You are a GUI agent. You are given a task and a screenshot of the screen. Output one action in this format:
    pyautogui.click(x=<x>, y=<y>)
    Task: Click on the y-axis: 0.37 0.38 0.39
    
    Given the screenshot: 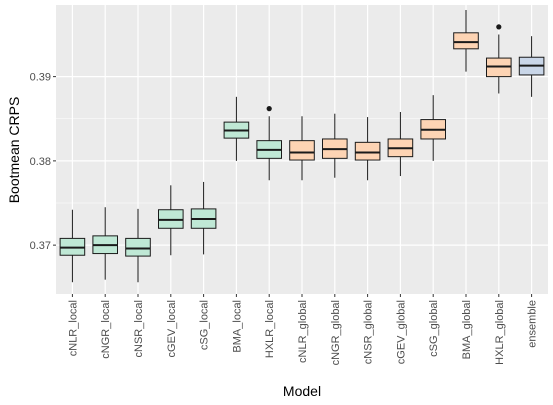 What is the action you would take?
    pyautogui.click(x=43, y=162)
    